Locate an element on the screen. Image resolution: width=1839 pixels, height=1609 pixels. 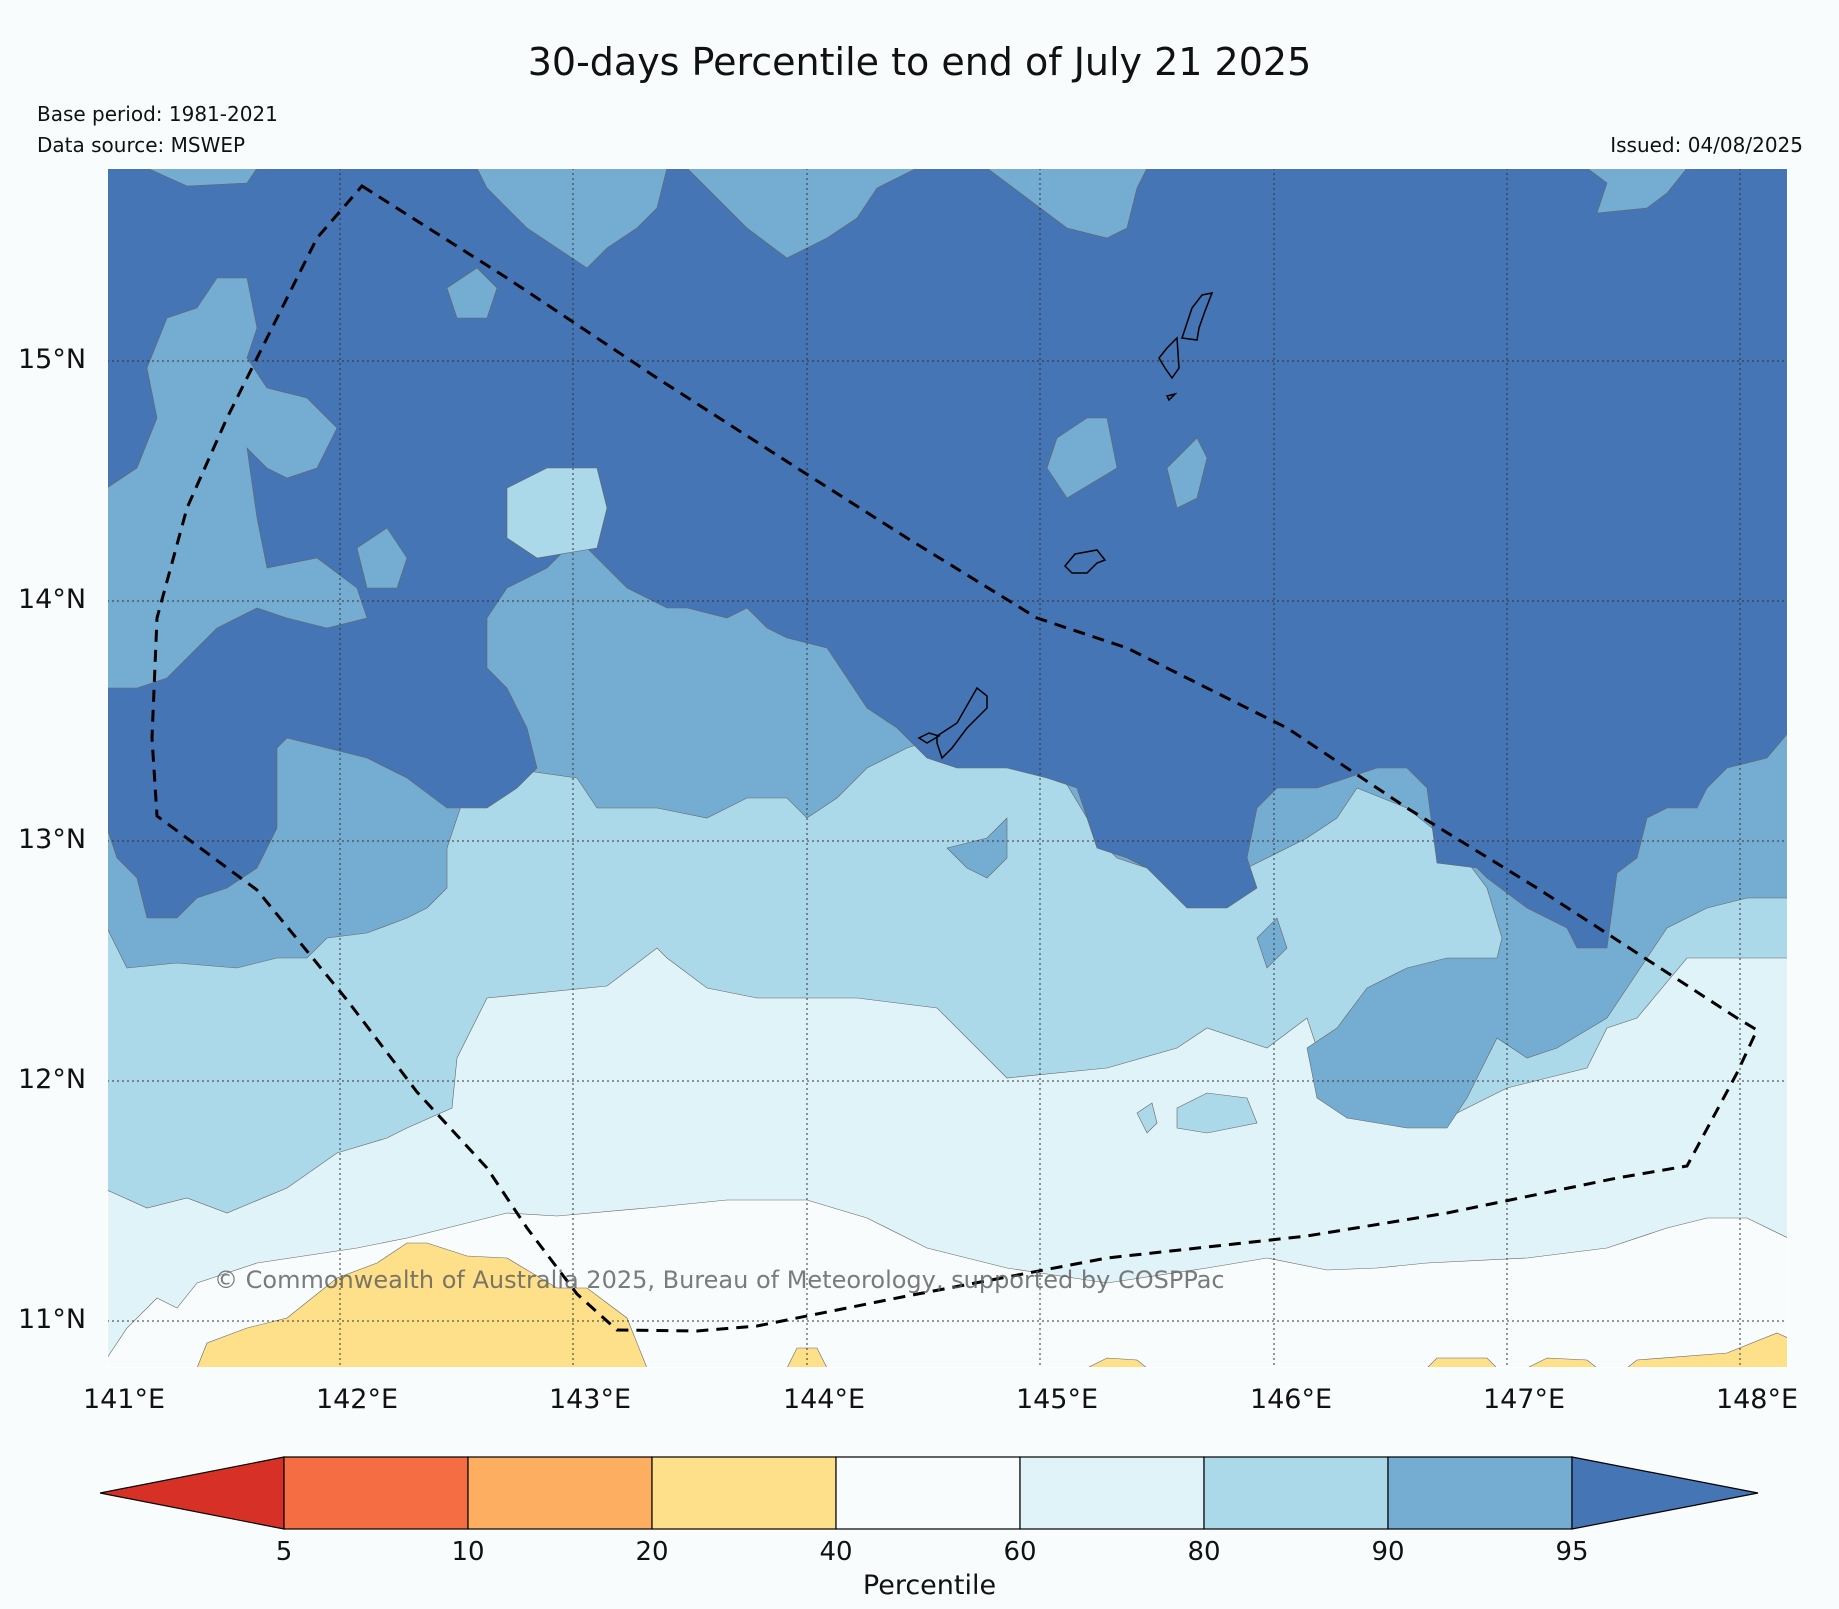
colorbar-tick-20: 20 is located at coordinates (652, 1552).